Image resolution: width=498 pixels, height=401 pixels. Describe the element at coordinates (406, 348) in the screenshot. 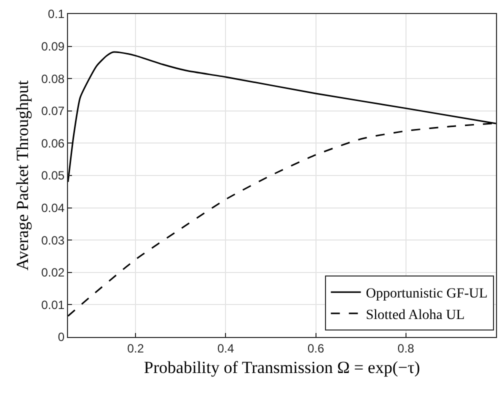

I see `x-tick-label: 0.8` at that location.